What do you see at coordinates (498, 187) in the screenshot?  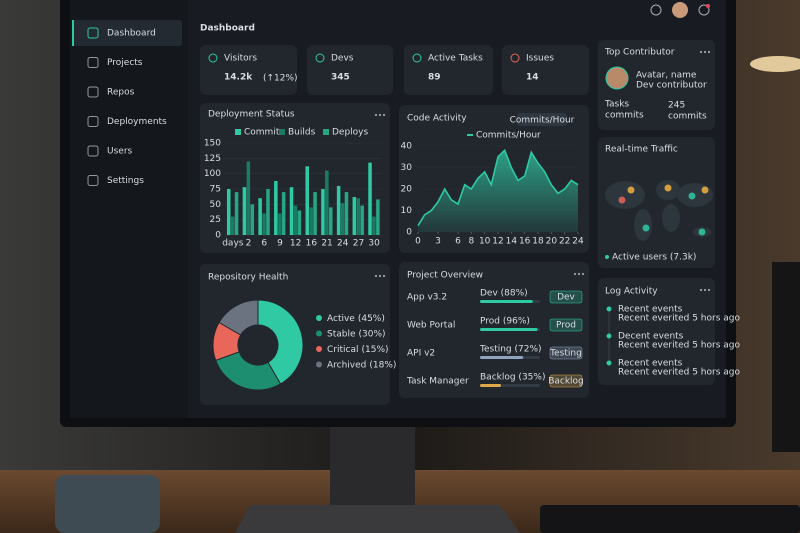 I see `line` at bounding box center [498, 187].